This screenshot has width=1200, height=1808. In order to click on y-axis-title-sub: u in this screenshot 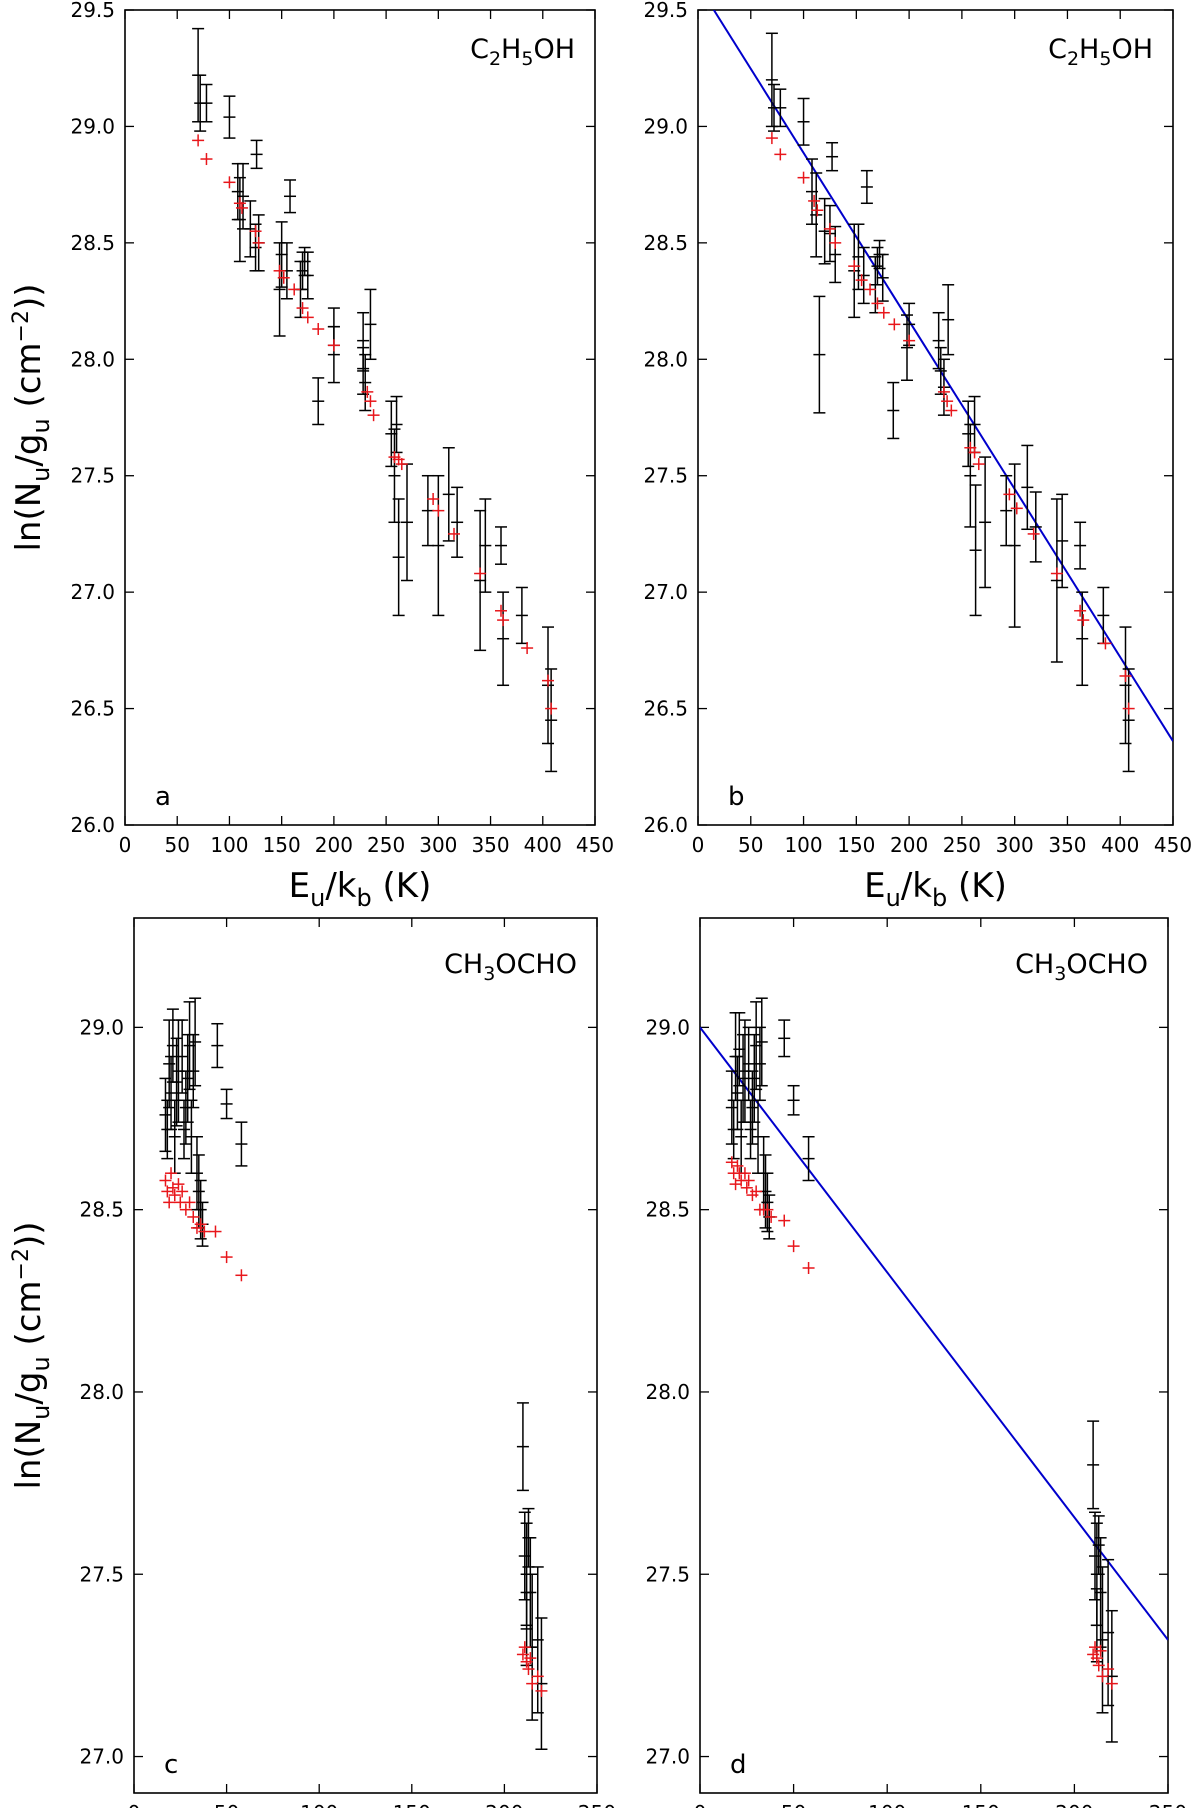, I will do `click(41, 425)`.